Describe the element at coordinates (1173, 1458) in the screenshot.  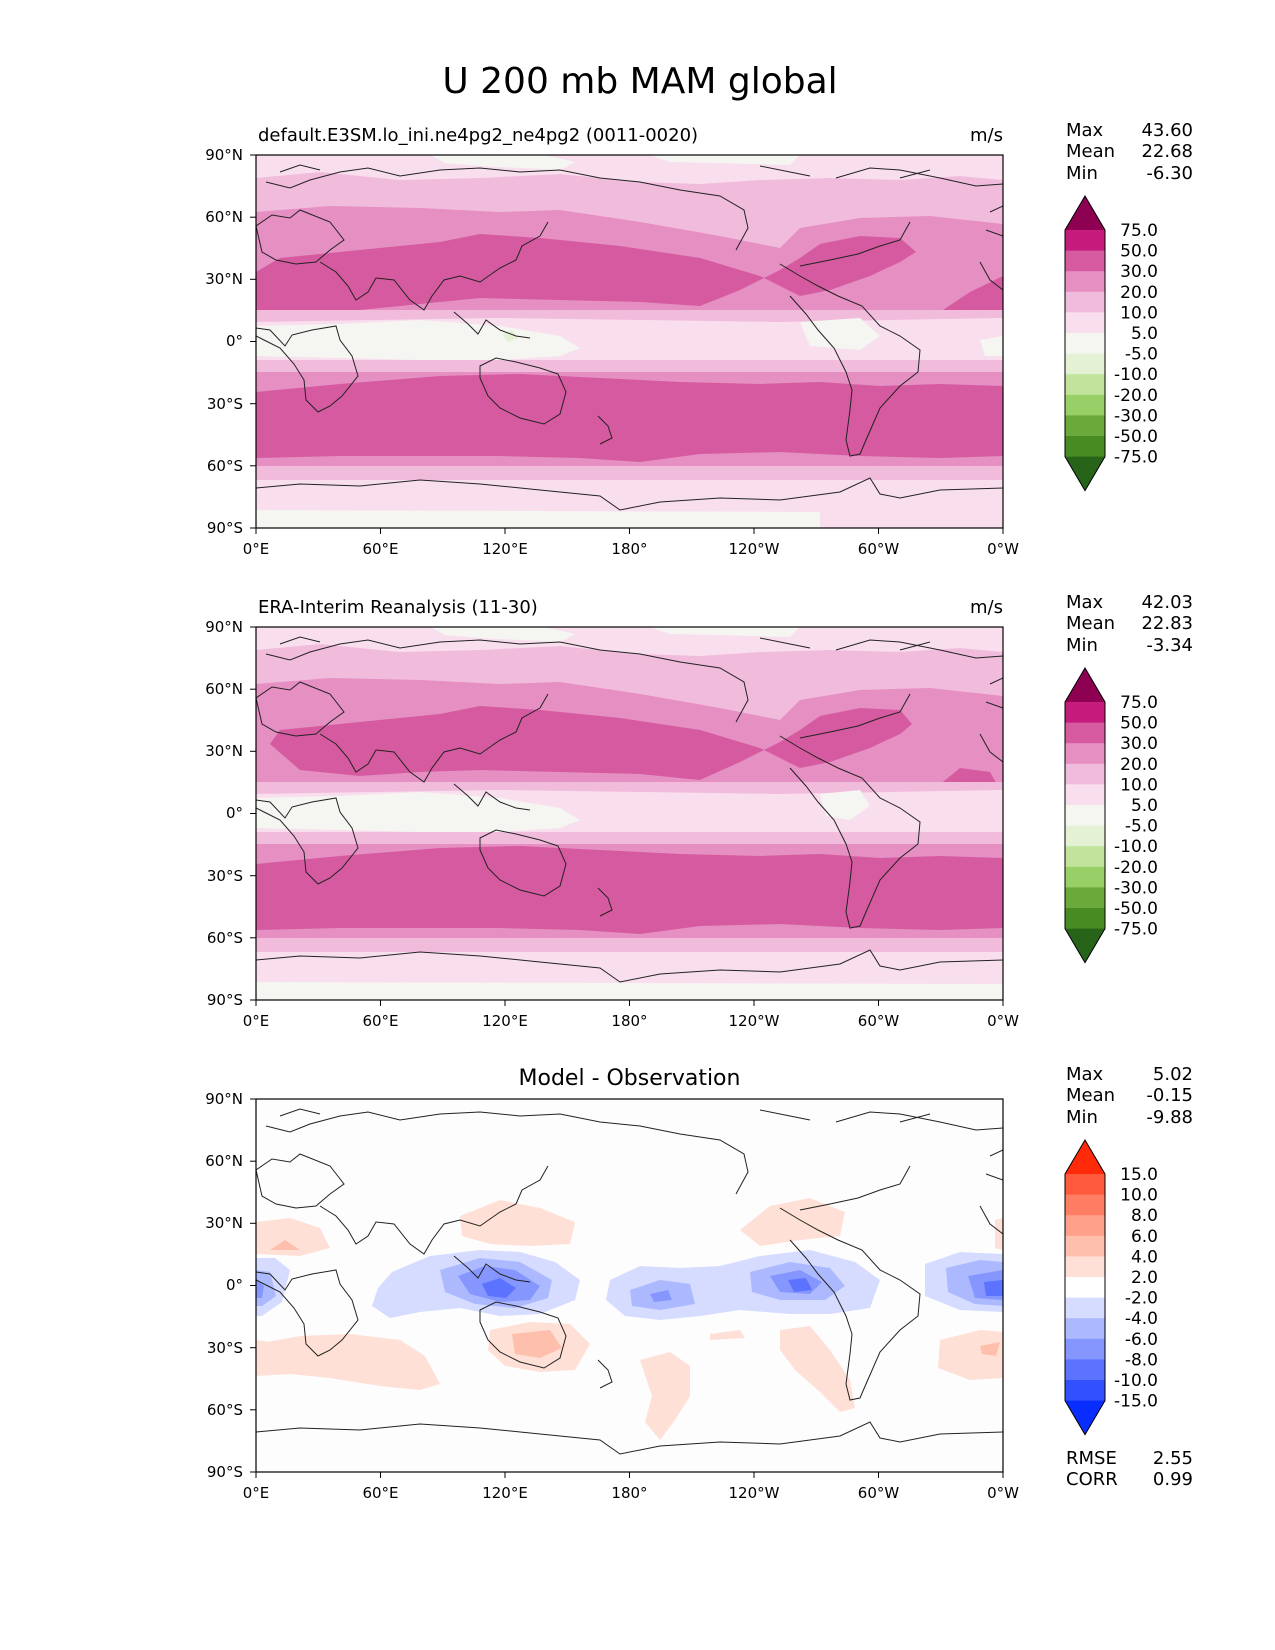
I see `stat-value: 2.55` at that location.